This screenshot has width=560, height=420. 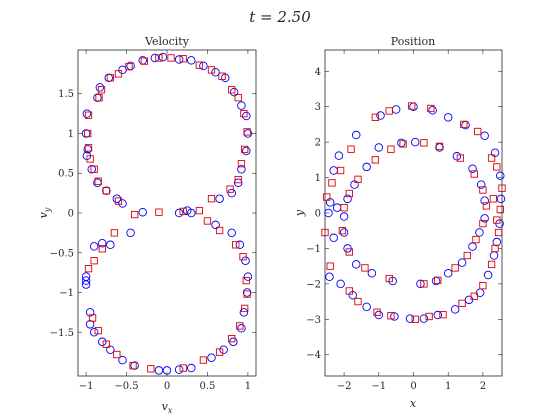 I want to click on position-xtick-label: −1, so click(x=378, y=386).